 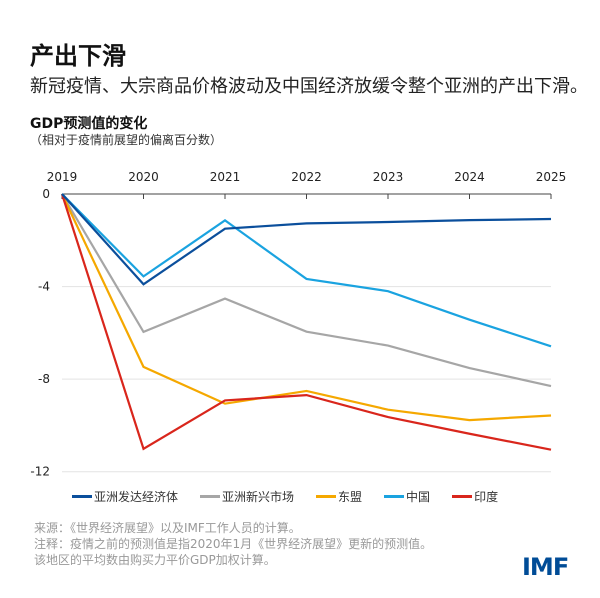 I want to click on note-source: 来源：《世界经济展望》以及IMF工作人员的计算。, so click(x=167, y=528).